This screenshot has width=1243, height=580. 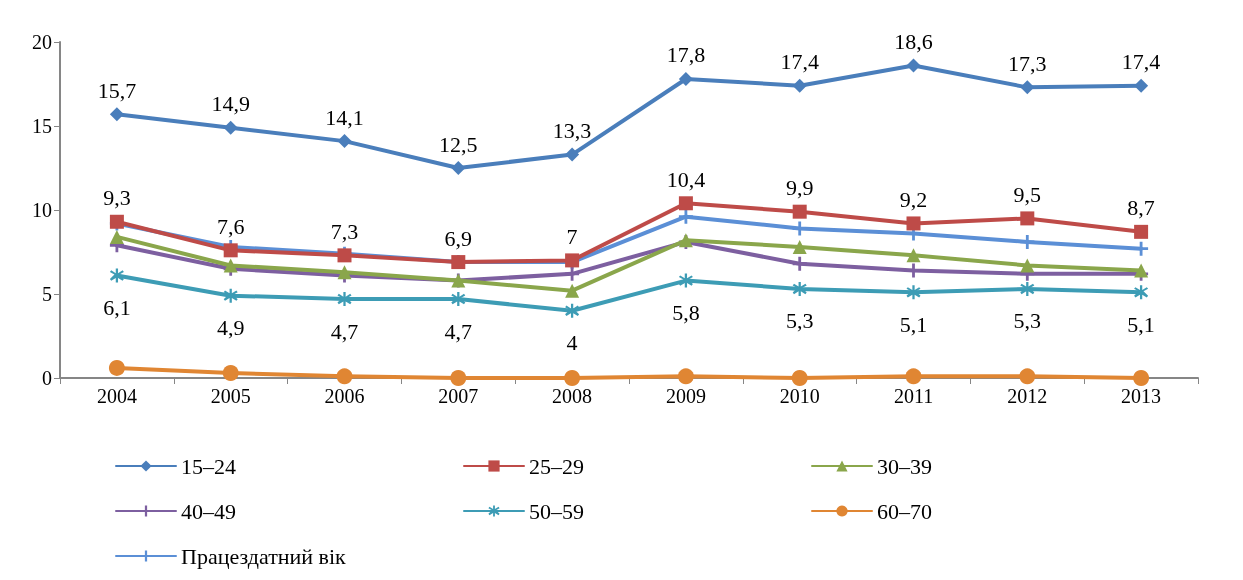 What do you see at coordinates (572, 236) in the screenshot?
I see `data-label: 7` at bounding box center [572, 236].